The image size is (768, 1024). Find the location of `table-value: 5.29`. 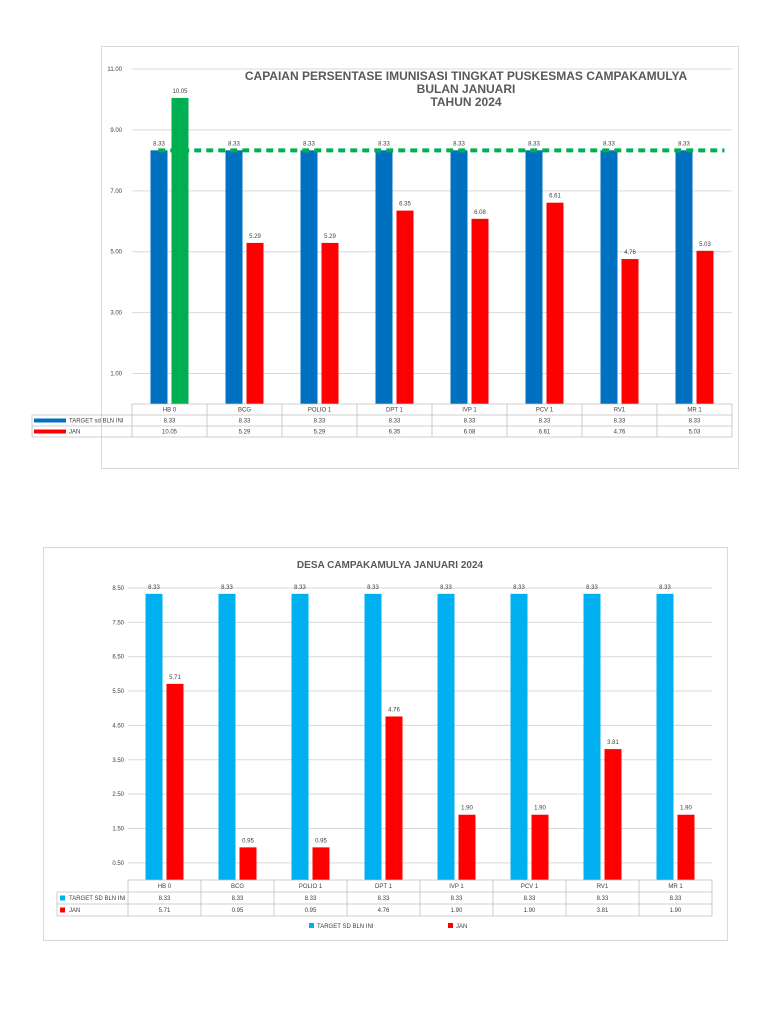

table-value: 5.29 is located at coordinates (320, 433).